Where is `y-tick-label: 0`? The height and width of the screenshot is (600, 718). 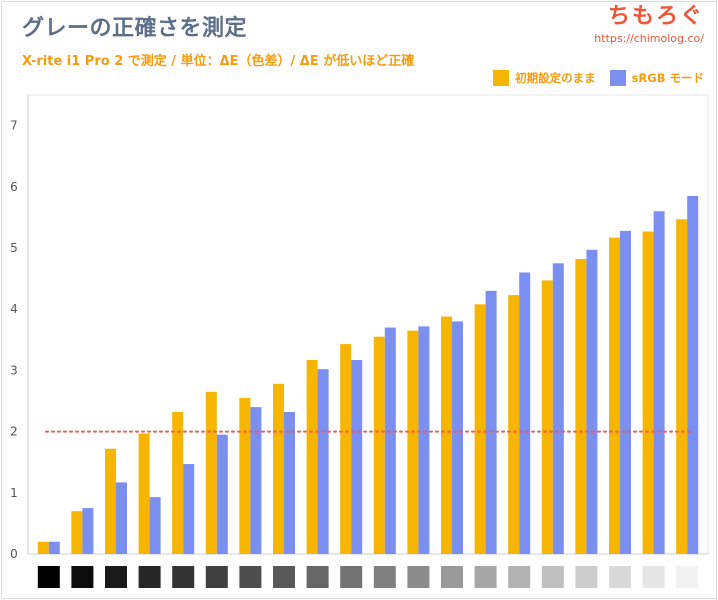 y-tick-label: 0 is located at coordinates (14, 554).